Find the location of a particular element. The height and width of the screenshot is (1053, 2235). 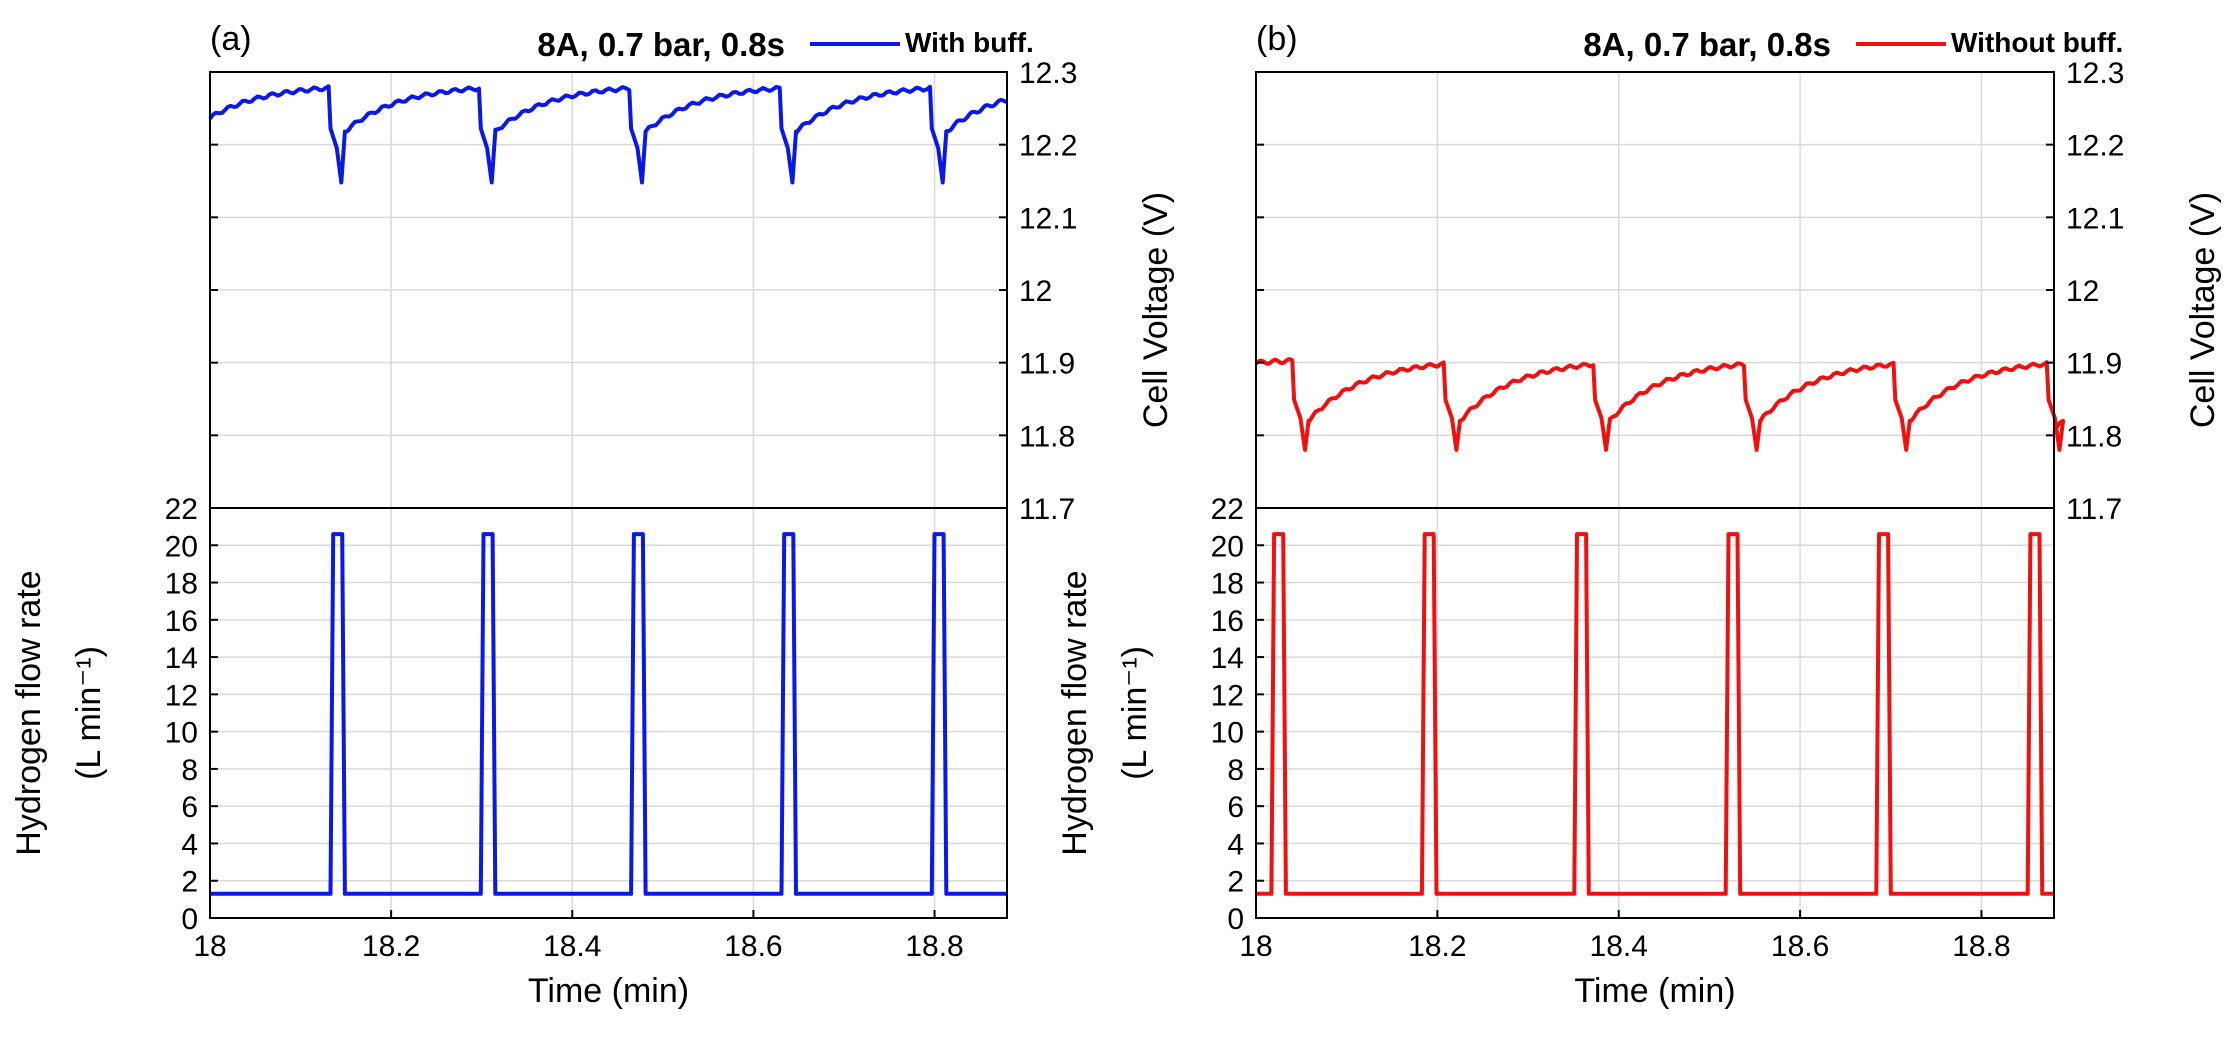

panel-a-flow-tick-label: 14 is located at coordinates (181, 658).